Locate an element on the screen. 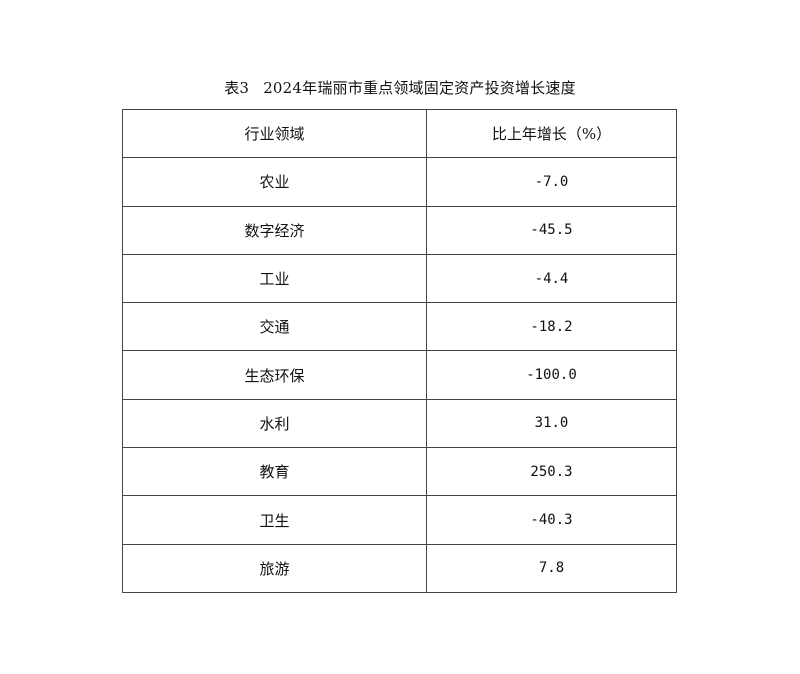 The height and width of the screenshot is (674, 800). growth-cell: -18.2 is located at coordinates (551, 327).